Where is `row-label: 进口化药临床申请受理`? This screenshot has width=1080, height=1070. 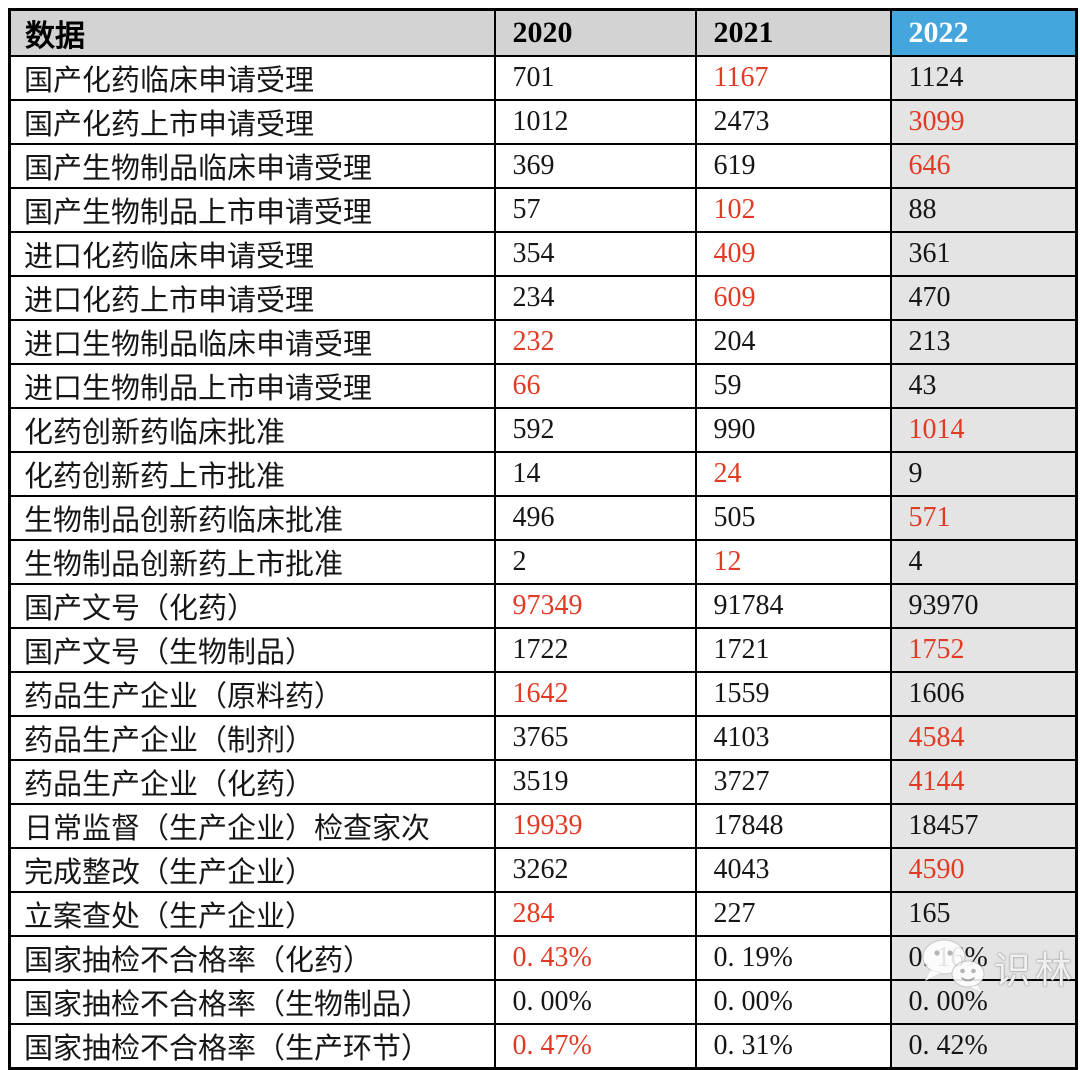 row-label: 进口化药临床申请受理 is located at coordinates (252, 254).